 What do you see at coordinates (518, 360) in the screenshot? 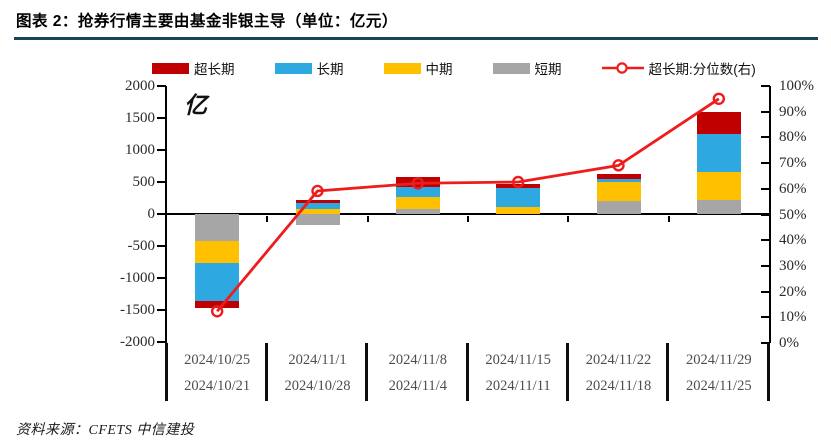
I see `x-axis-date-top: 2024/11/15` at bounding box center [518, 360].